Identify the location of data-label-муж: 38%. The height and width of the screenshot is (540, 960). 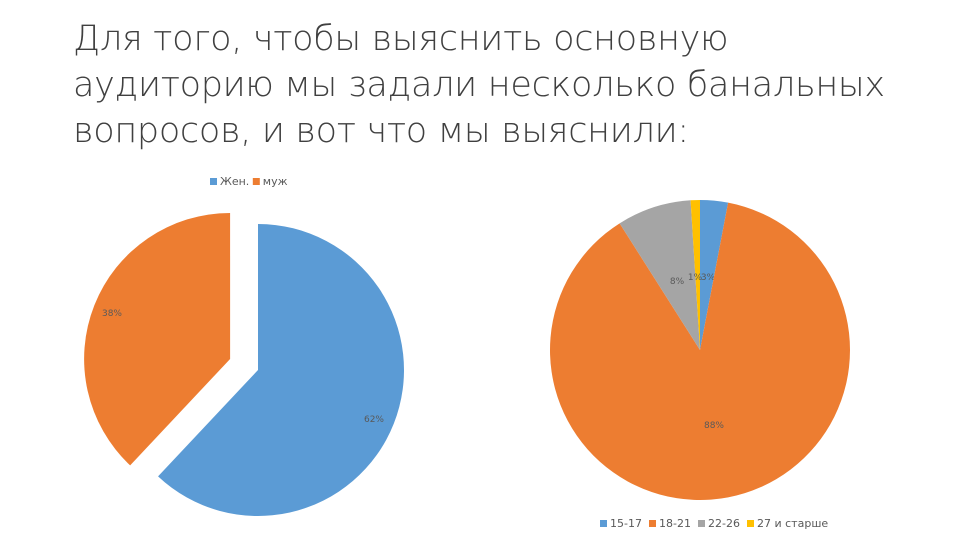
(112, 314).